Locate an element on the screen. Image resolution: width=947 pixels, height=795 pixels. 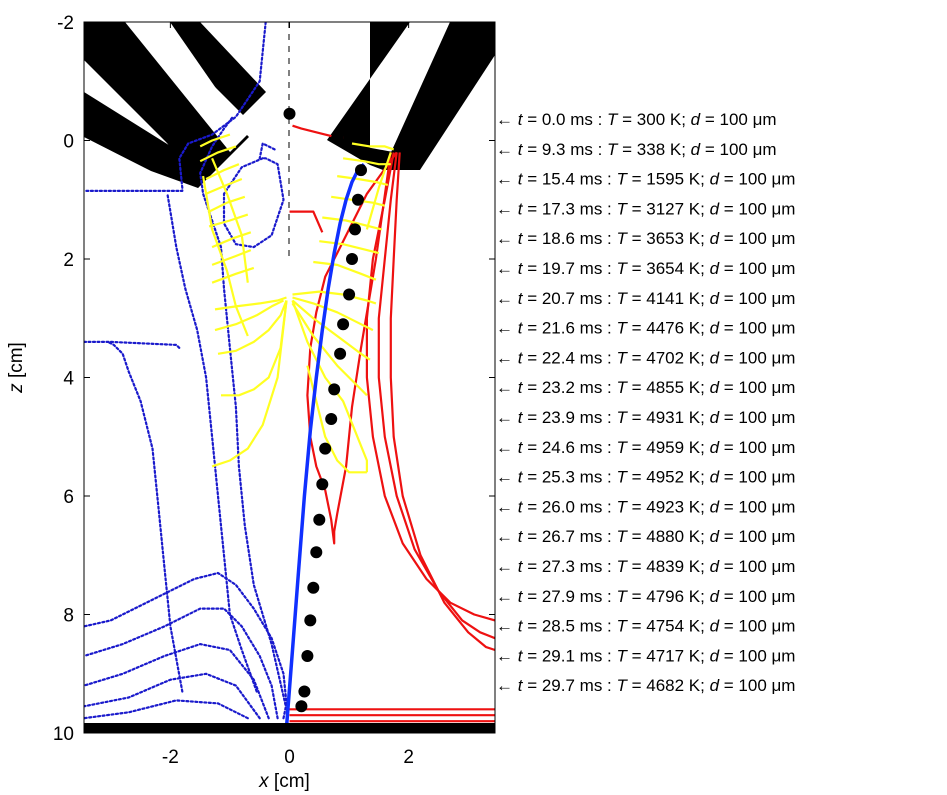
annotation-label: ← t = 24.6 ms : T = 4959 K; d = 100 μm is located at coordinates (645, 447).